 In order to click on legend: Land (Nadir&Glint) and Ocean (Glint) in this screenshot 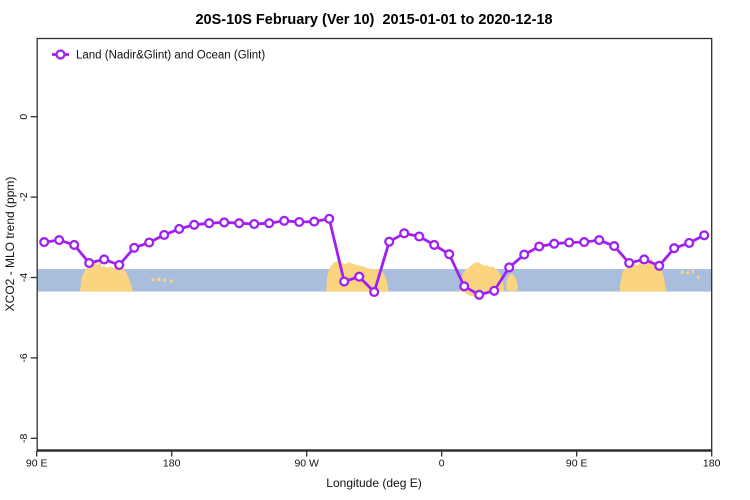, I will do `click(158, 55)`.